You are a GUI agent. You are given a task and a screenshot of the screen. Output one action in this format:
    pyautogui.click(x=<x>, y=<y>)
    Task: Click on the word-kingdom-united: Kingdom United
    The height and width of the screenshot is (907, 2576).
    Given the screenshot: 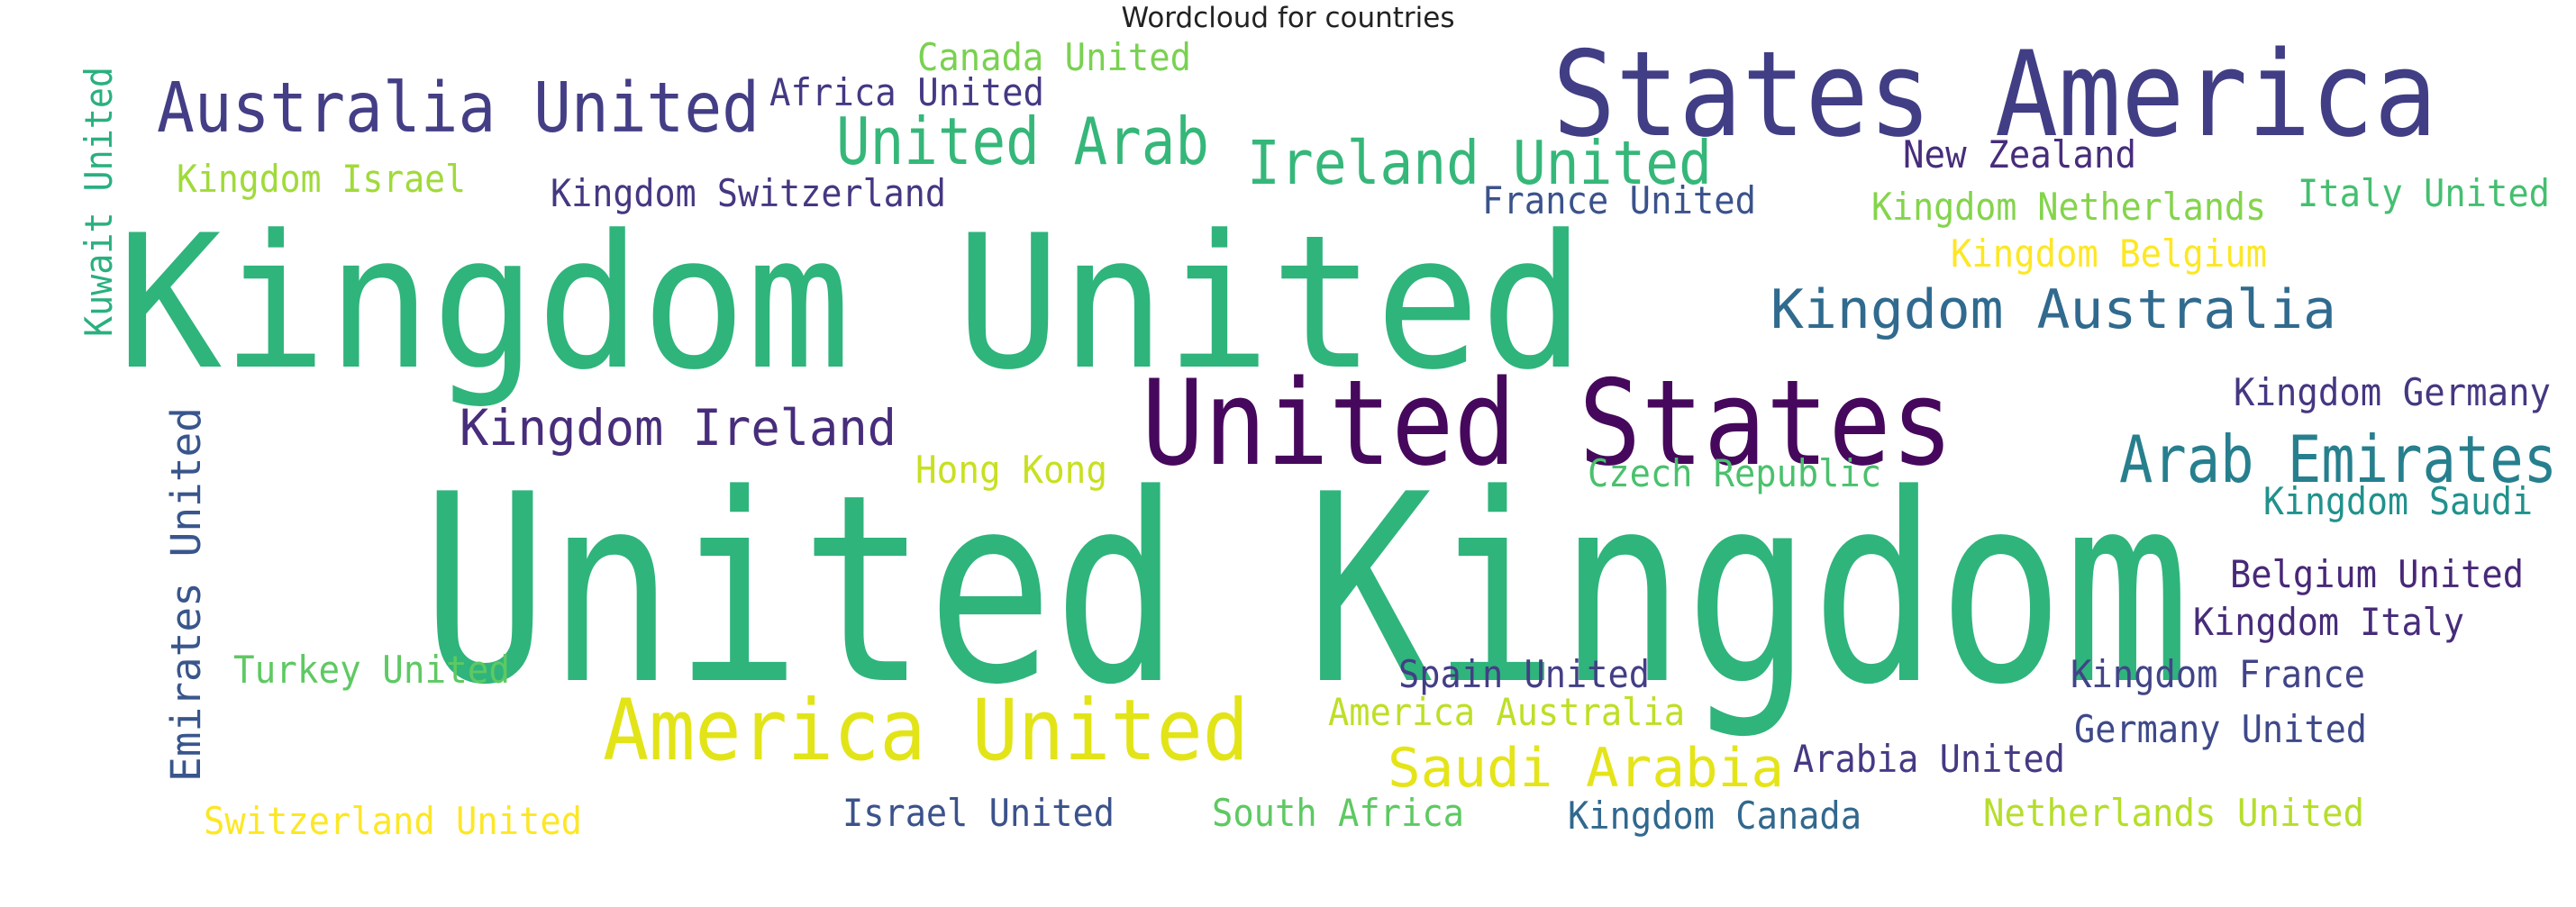 What is the action you would take?
    pyautogui.click(x=851, y=303)
    